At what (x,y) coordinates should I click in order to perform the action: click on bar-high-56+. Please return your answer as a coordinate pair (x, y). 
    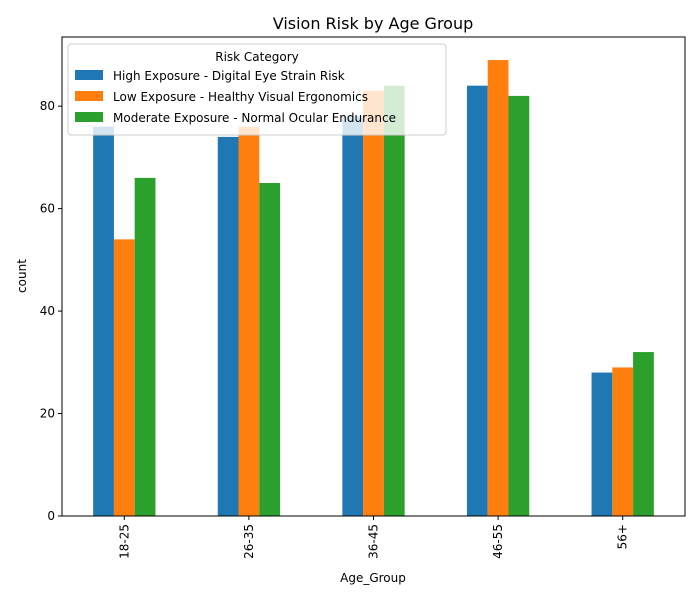
    Looking at the image, I should click on (602, 444).